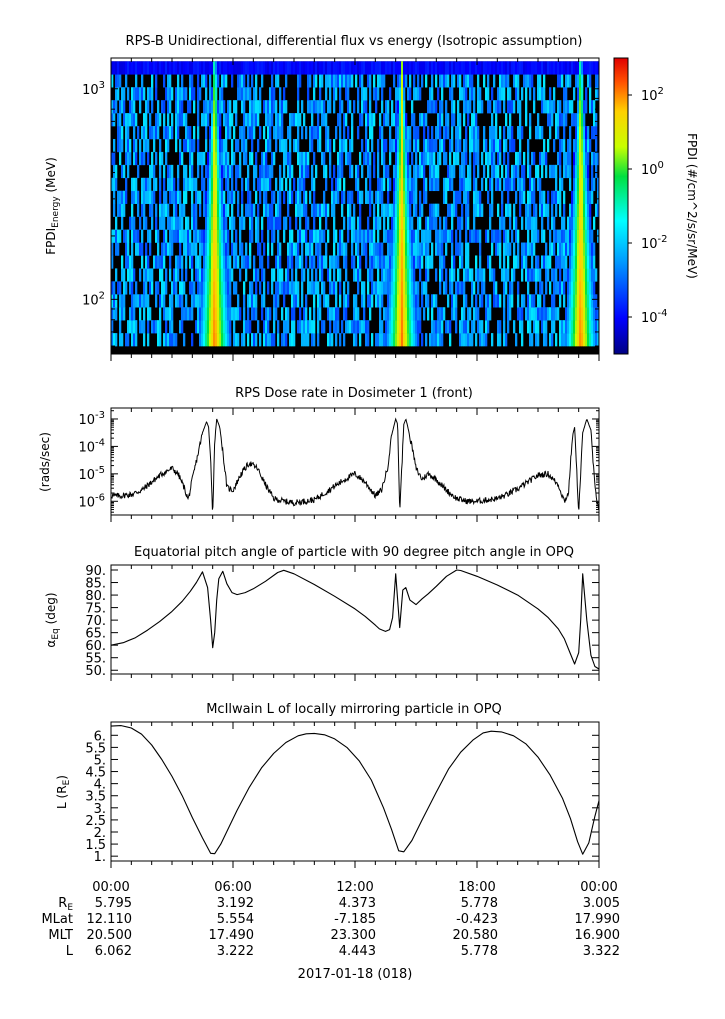 This screenshot has height=1019, width=725. I want to click on lshell-plot: 1.1.52.2.53.3.54.4.55.5.56., so click(342, 795).